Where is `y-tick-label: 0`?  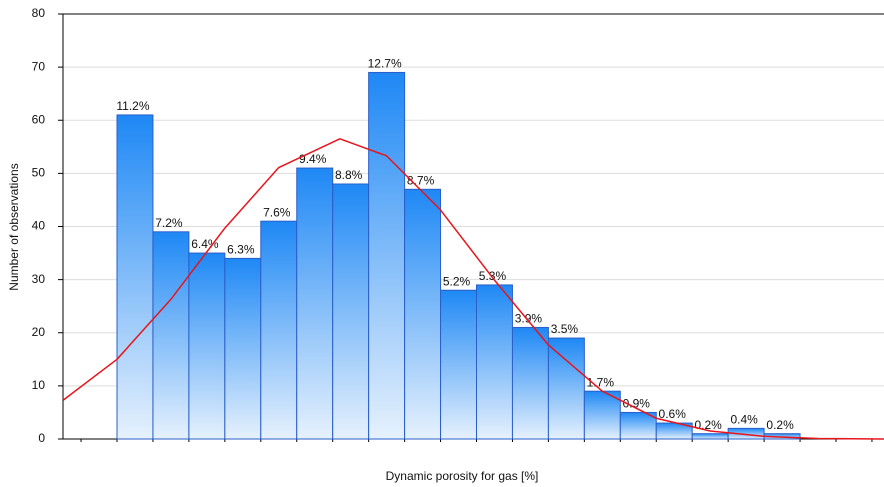 y-tick-label: 0 is located at coordinates (41, 438).